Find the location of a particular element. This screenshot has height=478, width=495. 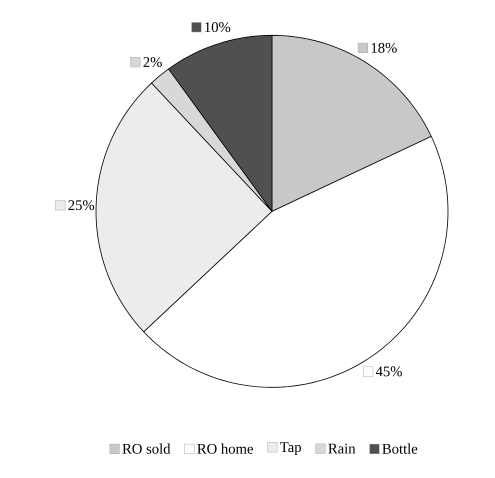

legend-label: Tap is located at coordinates (290, 449).